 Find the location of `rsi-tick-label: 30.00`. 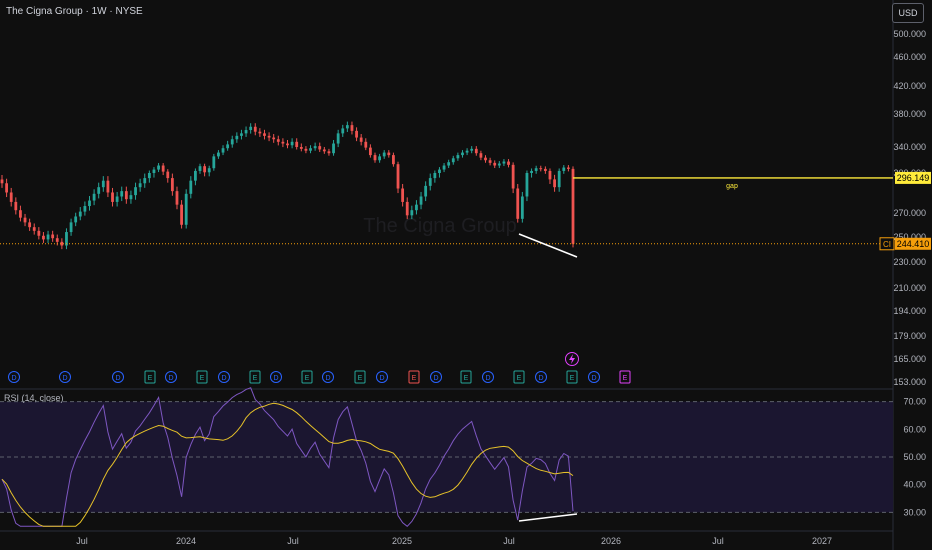

rsi-tick-label: 30.00 is located at coordinates (914, 512).